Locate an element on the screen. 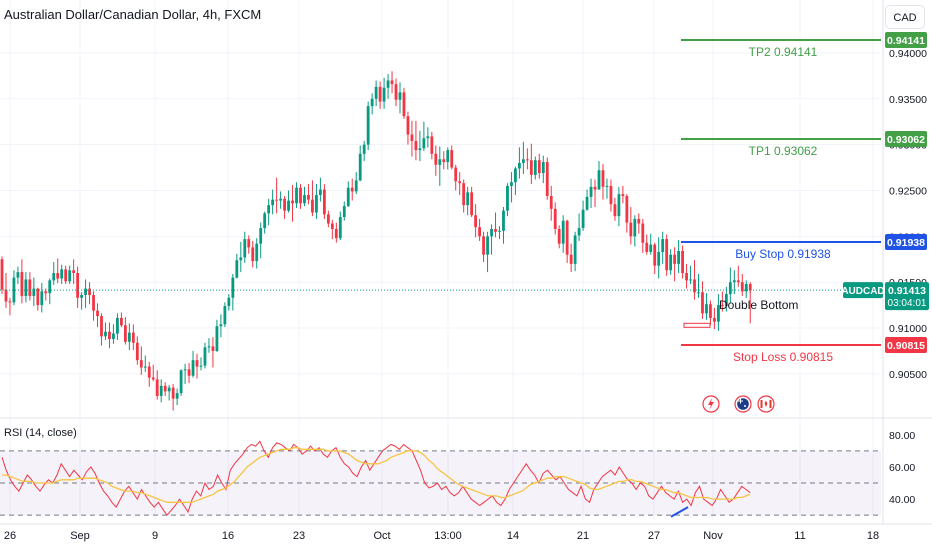  canada-flag-icon is located at coordinates (766, 404).